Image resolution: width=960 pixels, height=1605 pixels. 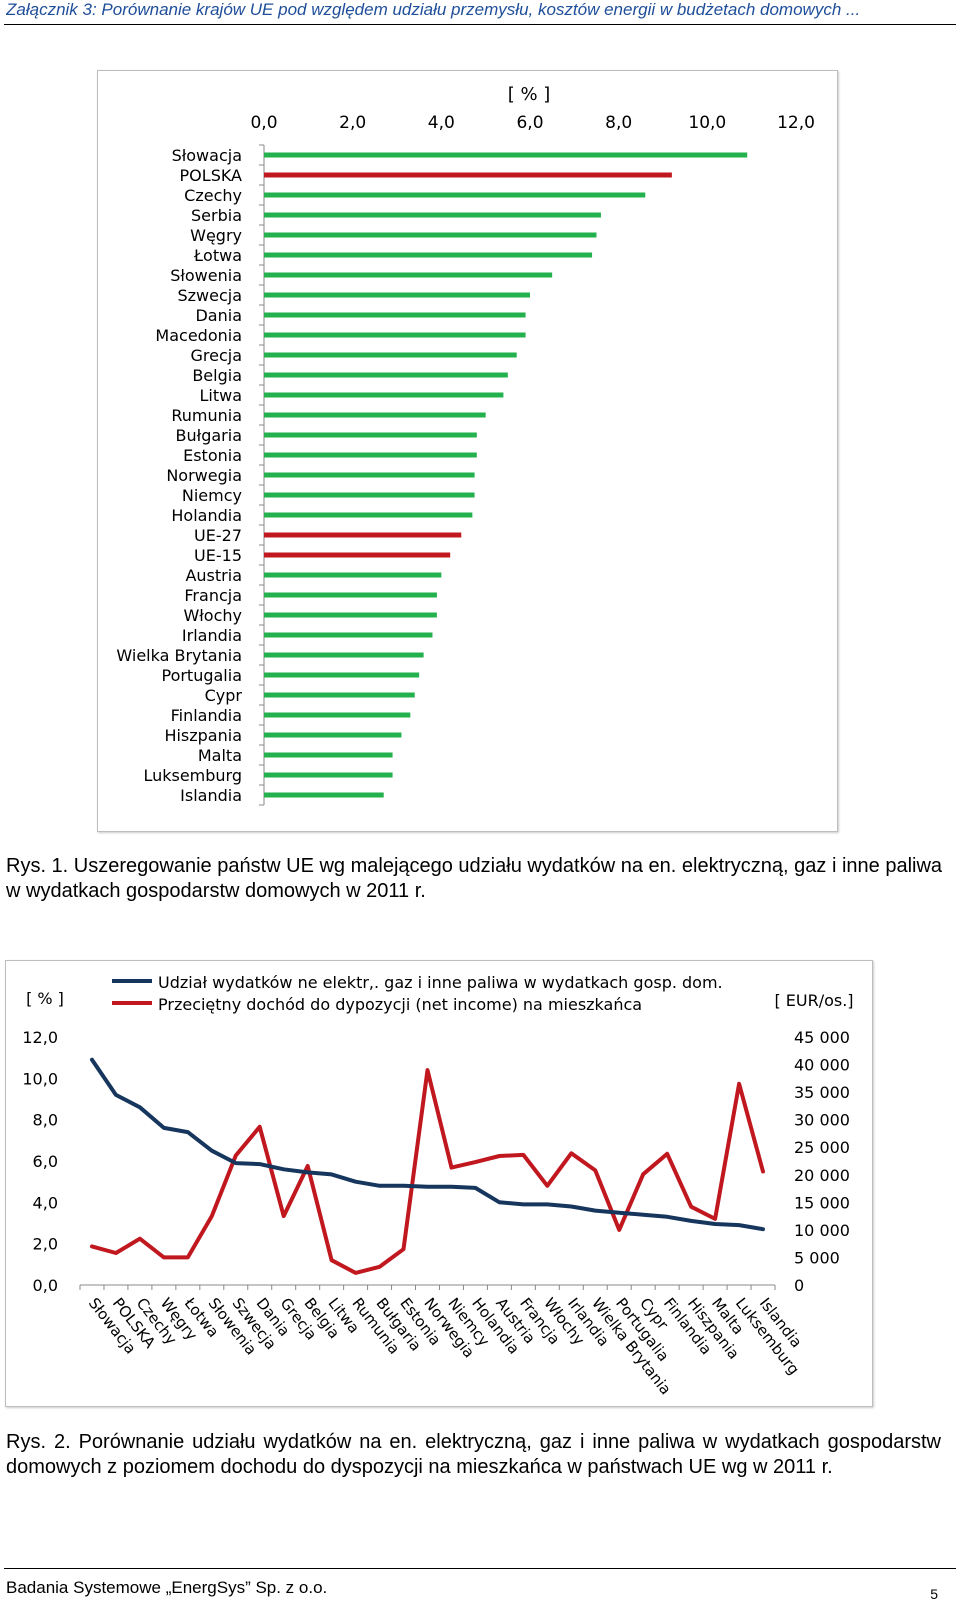 I want to click on category-label: Wielka Brytania, so click(x=179, y=655).